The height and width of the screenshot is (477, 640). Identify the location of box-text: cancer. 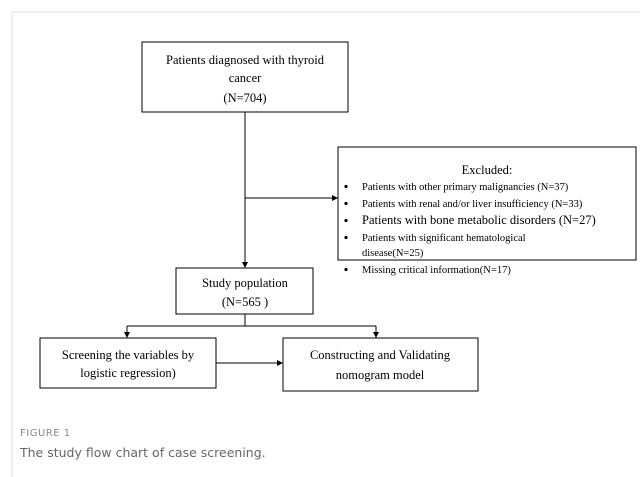
(245, 78).